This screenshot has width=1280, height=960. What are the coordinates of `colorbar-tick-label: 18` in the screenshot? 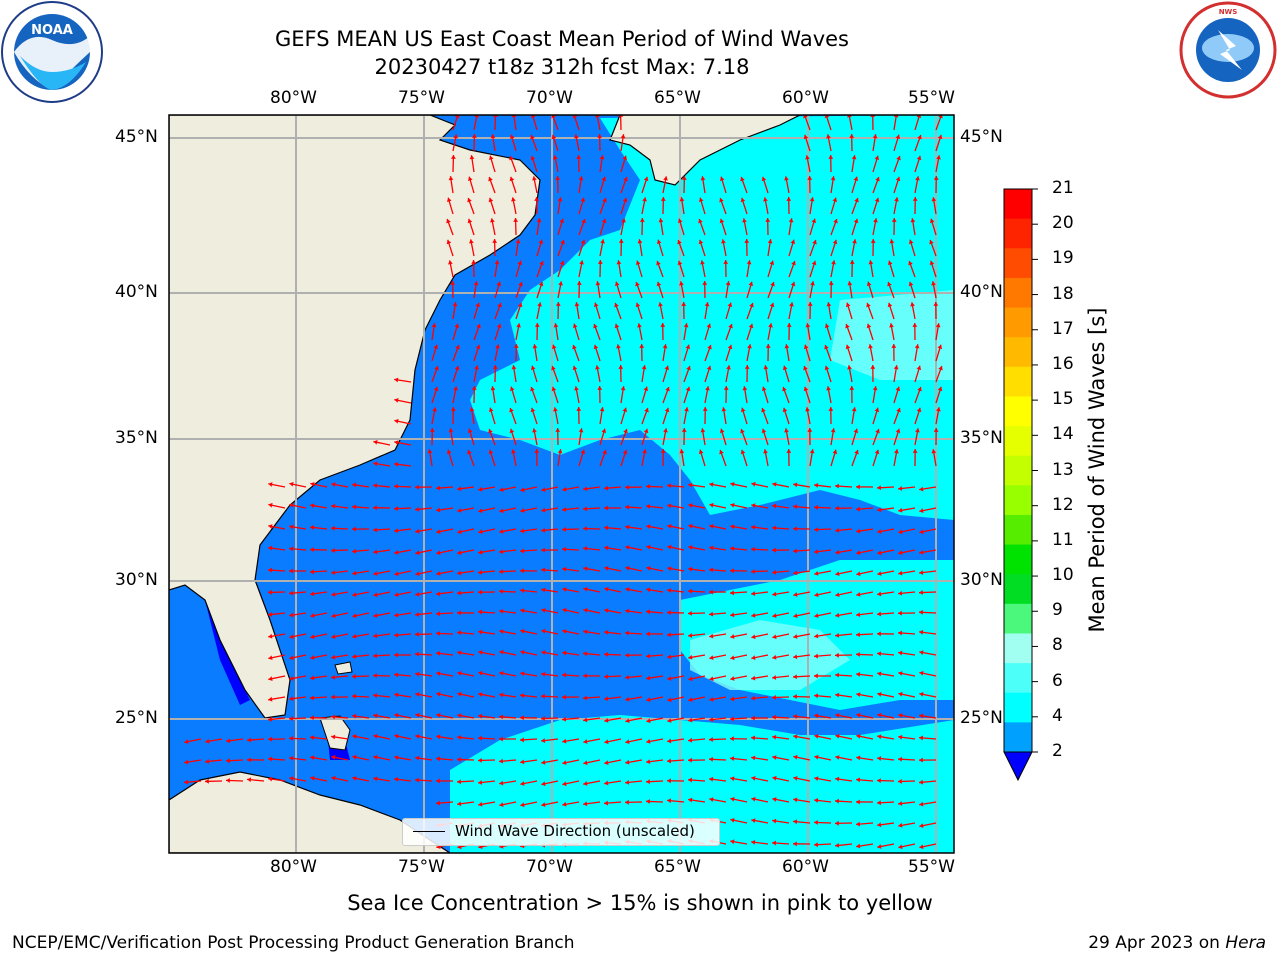 It's located at (1063, 293).